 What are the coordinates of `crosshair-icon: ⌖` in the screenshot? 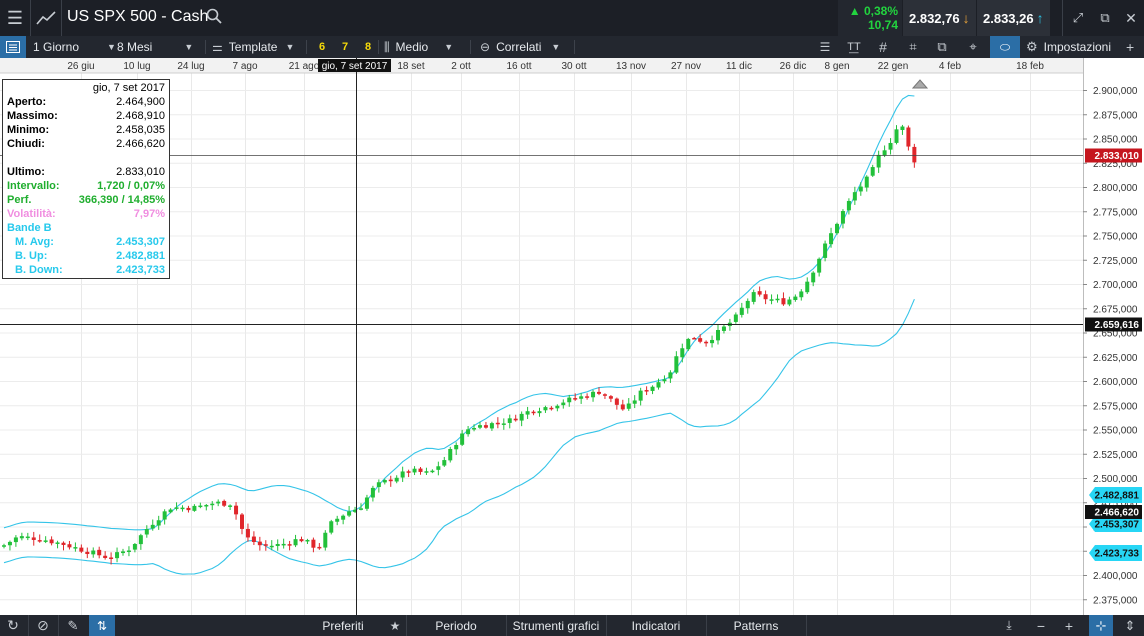 It's located at (973, 46).